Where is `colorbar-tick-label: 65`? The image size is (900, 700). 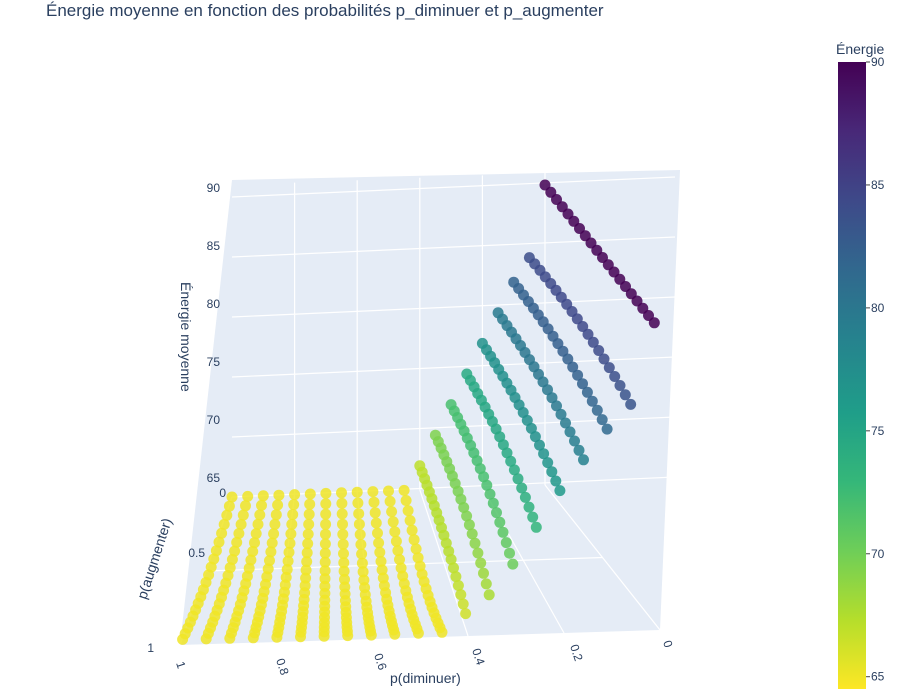
colorbar-tick-label: 65 is located at coordinates (878, 677).